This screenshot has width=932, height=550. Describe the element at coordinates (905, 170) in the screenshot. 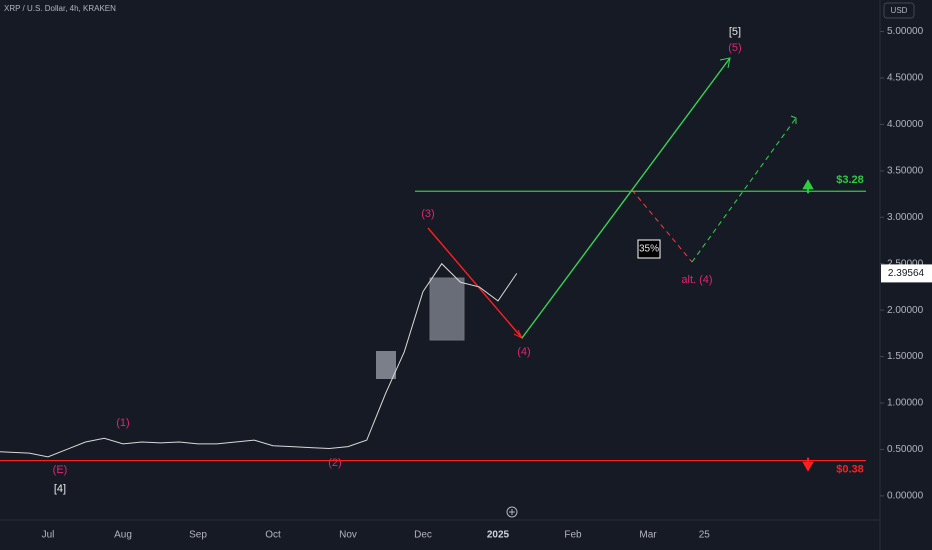

I see `y-tick-label: 3.50000` at that location.